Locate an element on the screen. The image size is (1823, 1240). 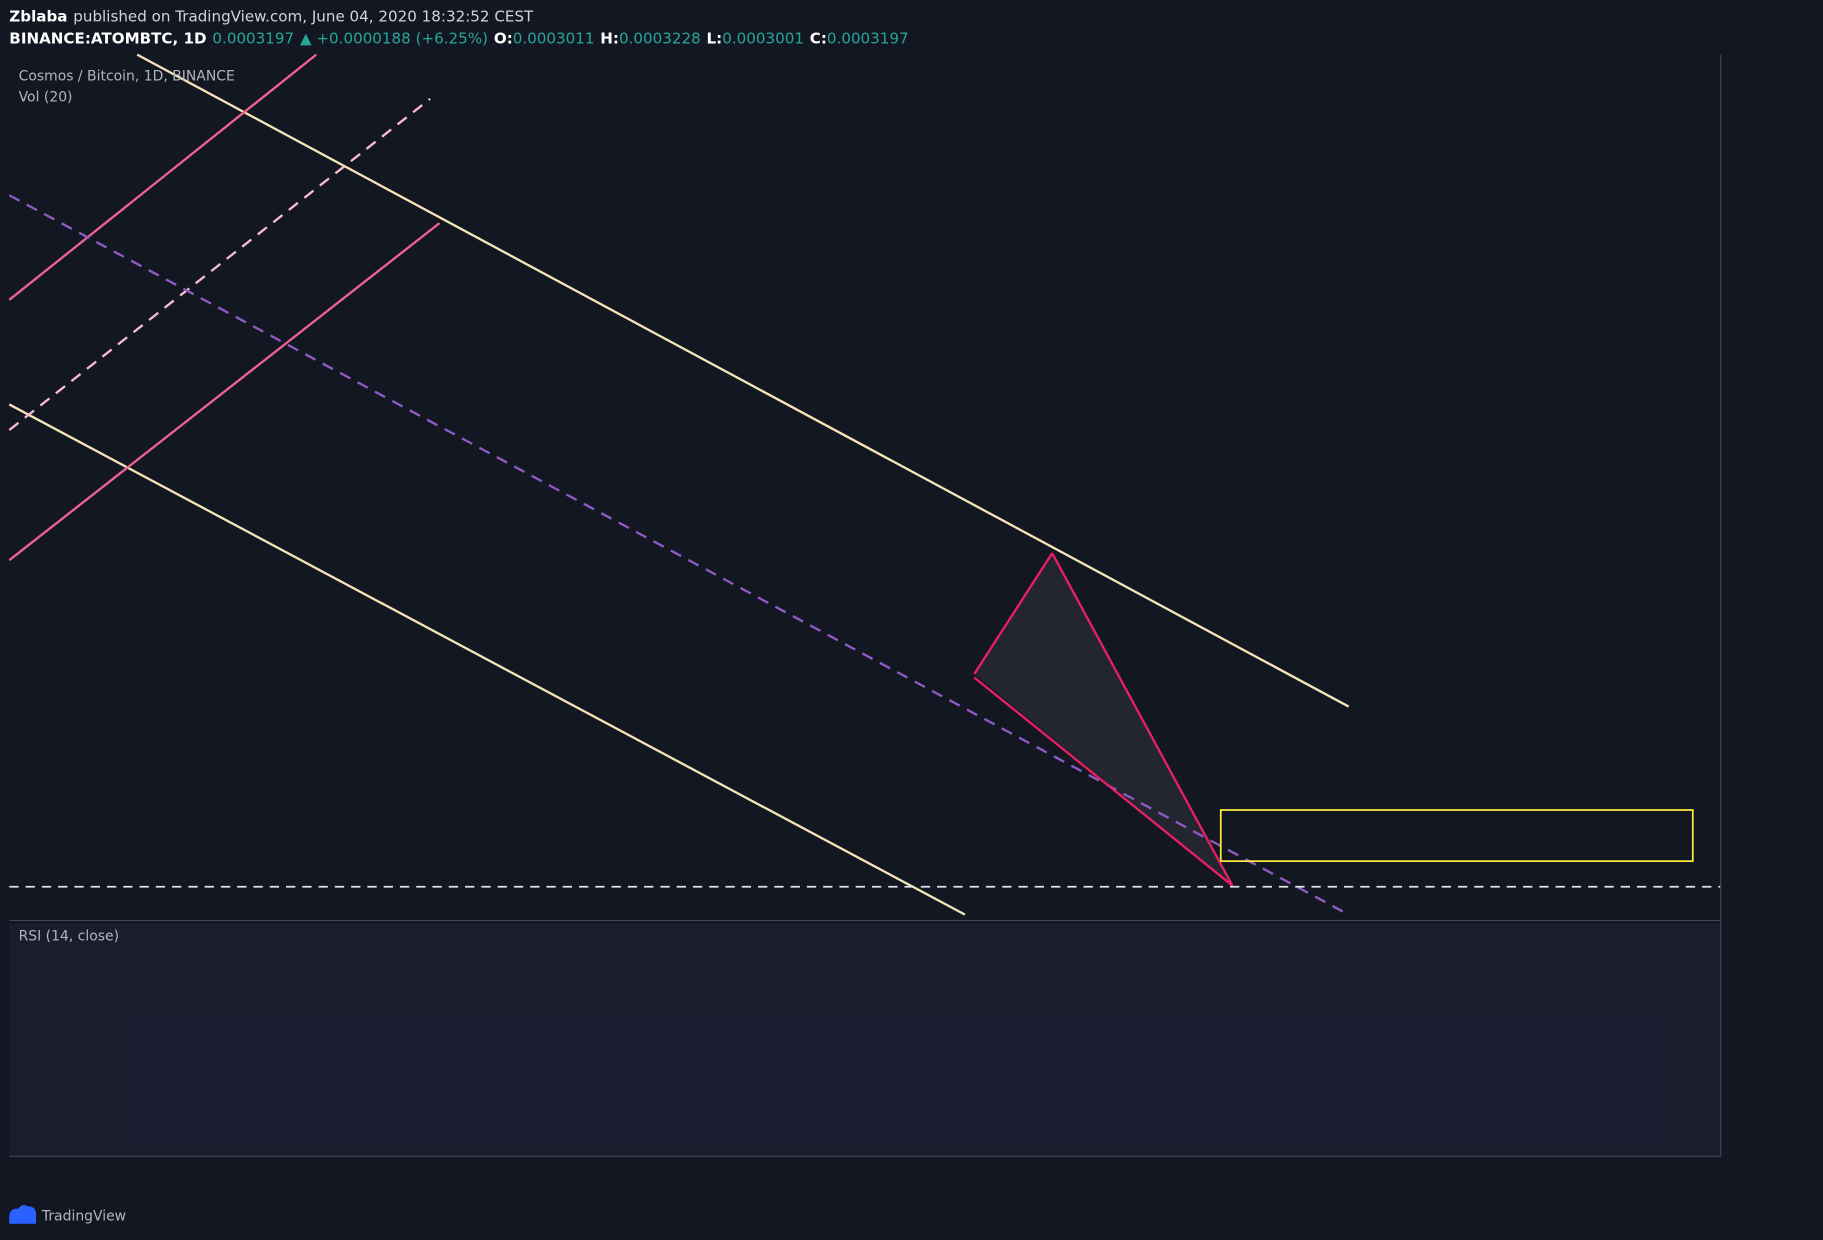
logo: TradingView is located at coordinates (67, 1214).